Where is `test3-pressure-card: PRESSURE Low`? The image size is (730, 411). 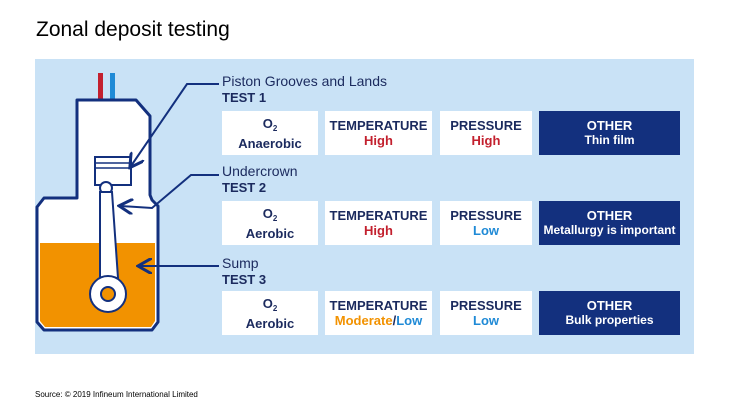 test3-pressure-card: PRESSURE Low is located at coordinates (486, 313).